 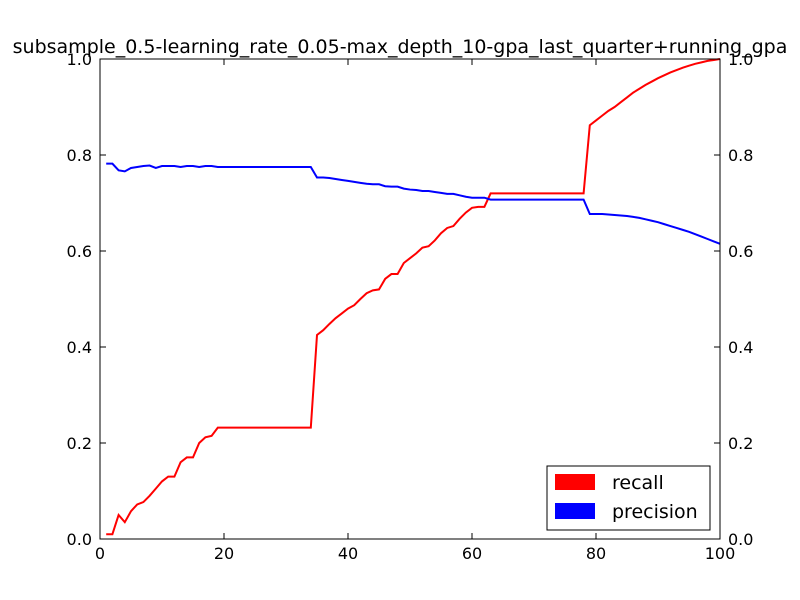 I want to click on legend: recall precision, so click(x=628, y=498).